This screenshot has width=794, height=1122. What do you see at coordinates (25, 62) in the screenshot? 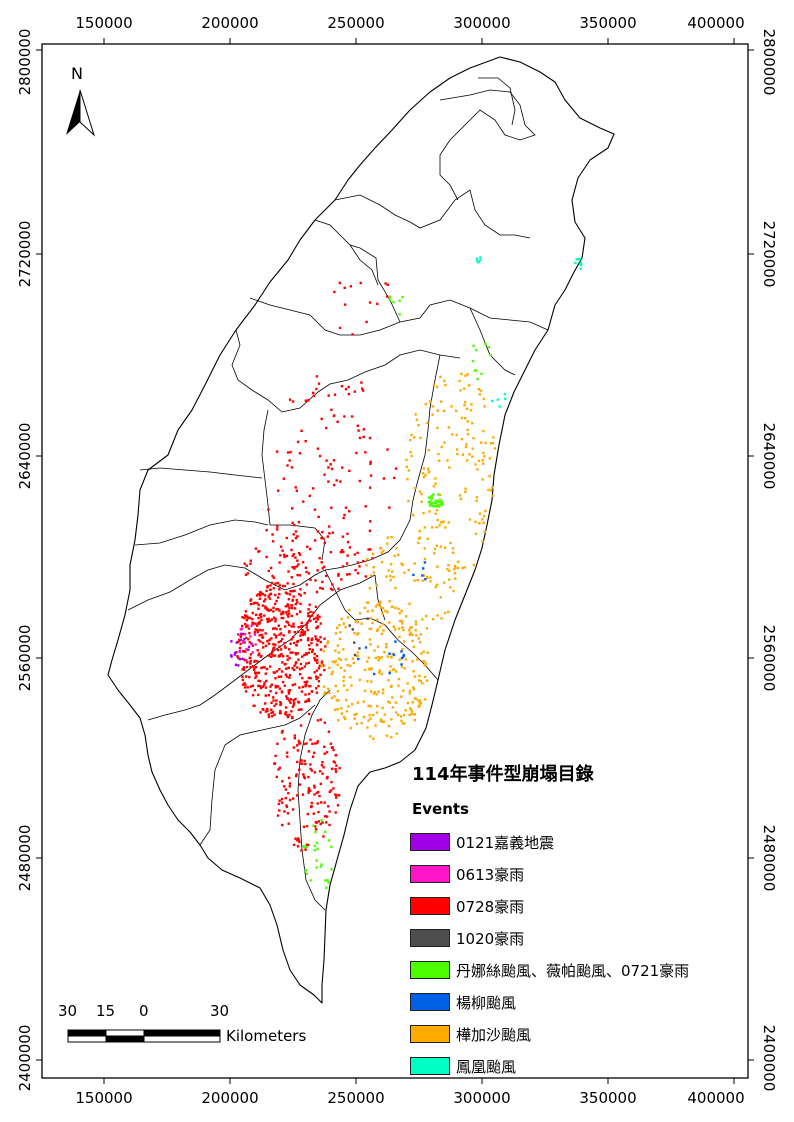
I see `y-tick-label: 2800000` at bounding box center [25, 62].